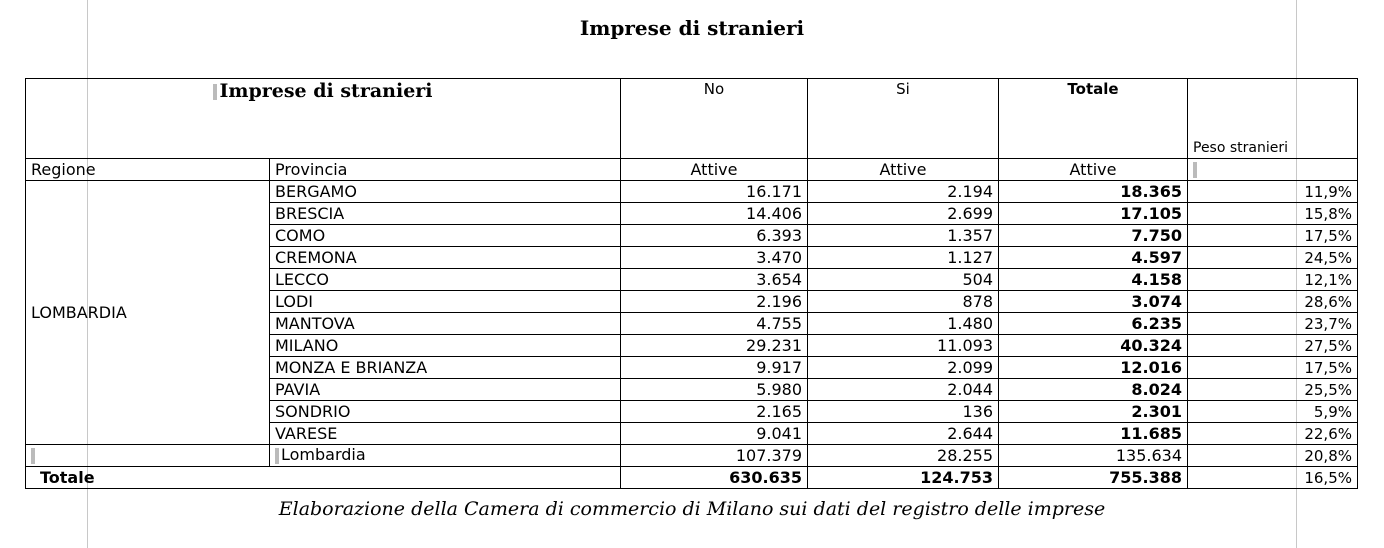 This screenshot has width=1384, height=548. What do you see at coordinates (714, 433) in the screenshot?
I see `value-no-cell: 9.041` at bounding box center [714, 433].